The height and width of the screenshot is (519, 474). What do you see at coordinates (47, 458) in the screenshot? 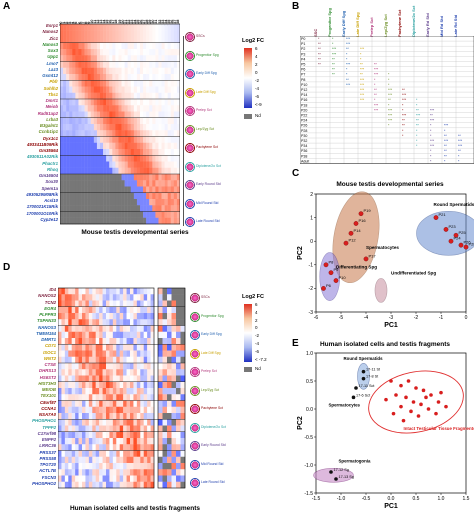
I see `gene-label: PRSS58` at bounding box center [47, 458].